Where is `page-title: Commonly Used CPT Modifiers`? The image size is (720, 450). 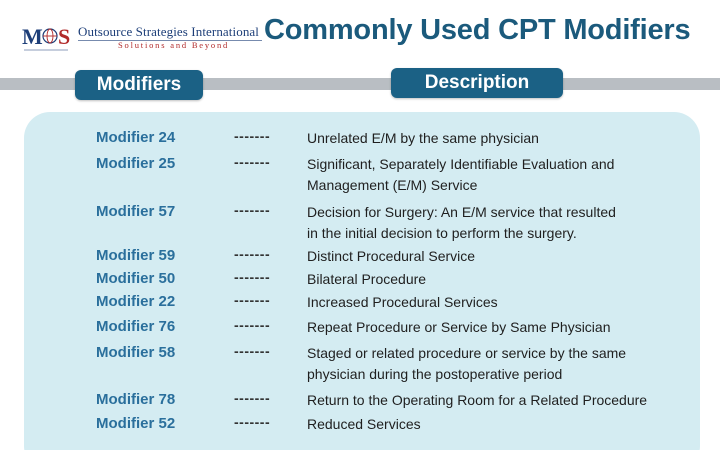 page-title: Commonly Used CPT Modifiers is located at coordinates (477, 30).